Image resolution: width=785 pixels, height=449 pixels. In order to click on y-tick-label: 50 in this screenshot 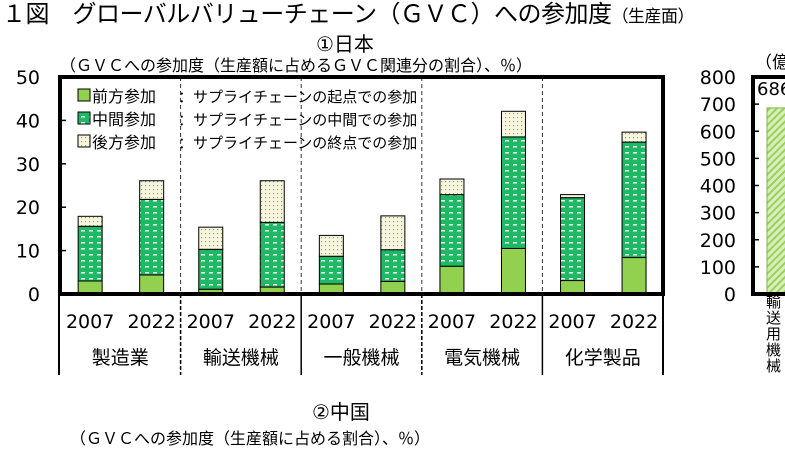, I will do `click(28, 78)`.